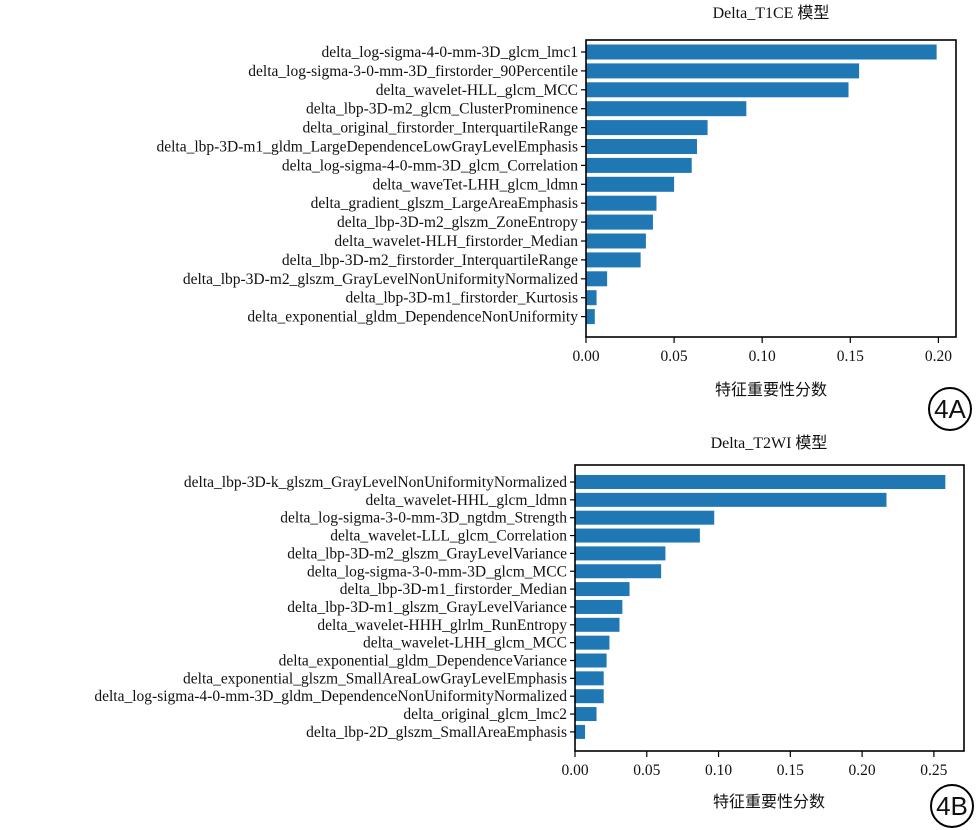 This screenshot has width=976, height=830. What do you see at coordinates (769, 443) in the screenshot?
I see `chart-title: Delta_T2WI 模型` at bounding box center [769, 443].